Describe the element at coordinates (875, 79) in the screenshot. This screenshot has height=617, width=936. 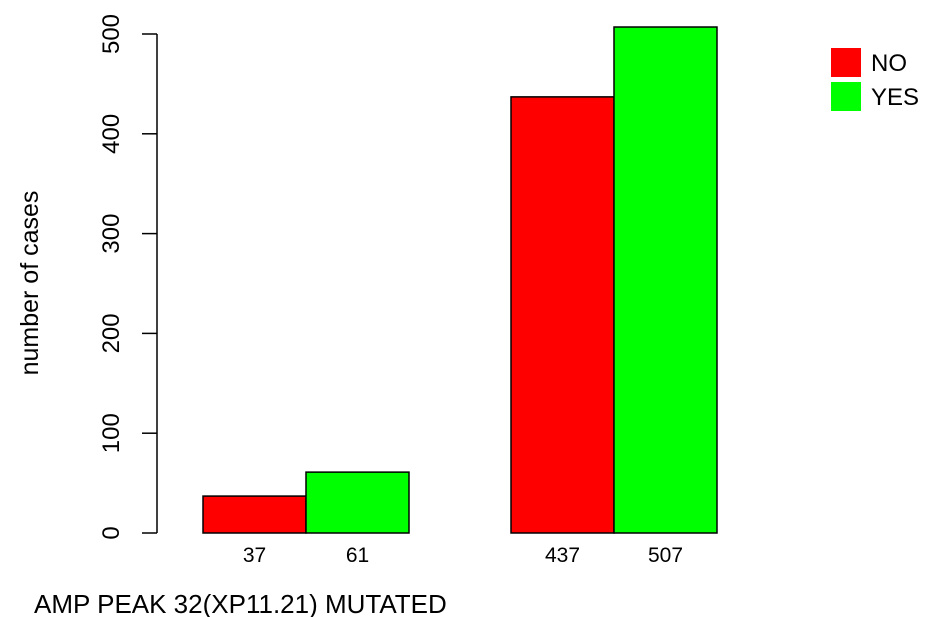
I see `legend: NO YES` at that location.